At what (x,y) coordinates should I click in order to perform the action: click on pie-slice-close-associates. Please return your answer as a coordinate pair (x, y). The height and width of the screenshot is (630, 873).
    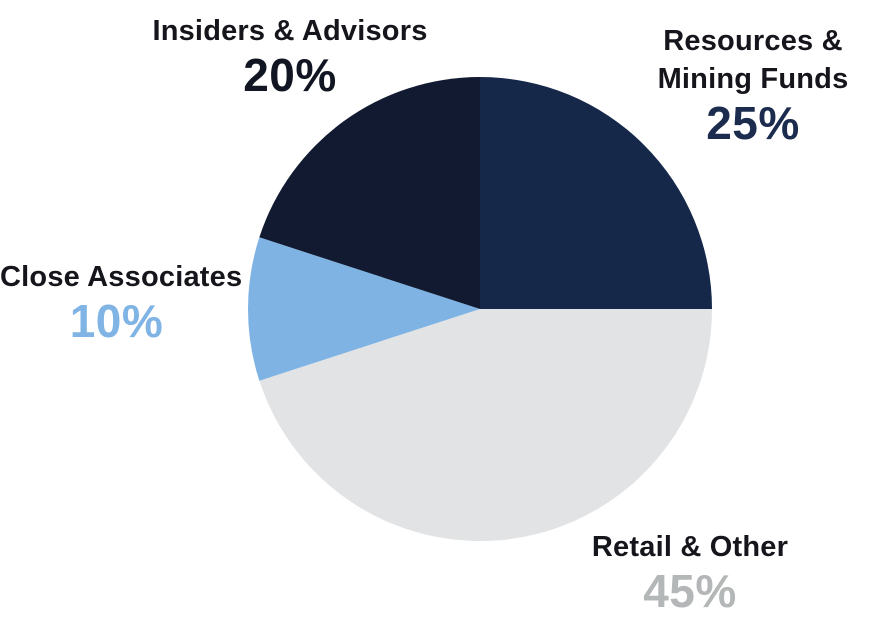
    Looking at the image, I should click on (363, 309).